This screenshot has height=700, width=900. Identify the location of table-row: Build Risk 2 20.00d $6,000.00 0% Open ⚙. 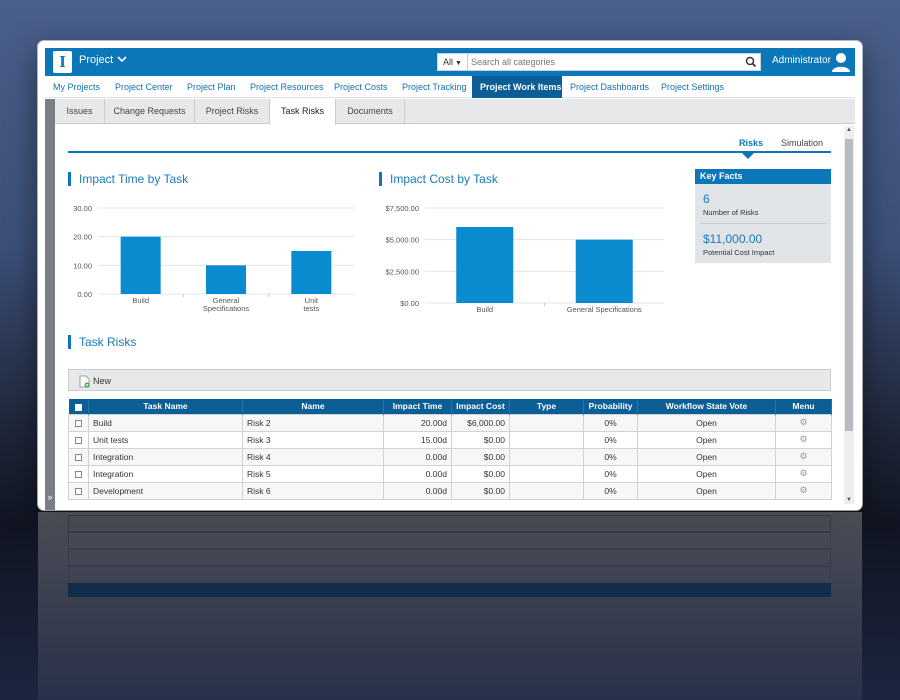
(450, 422).